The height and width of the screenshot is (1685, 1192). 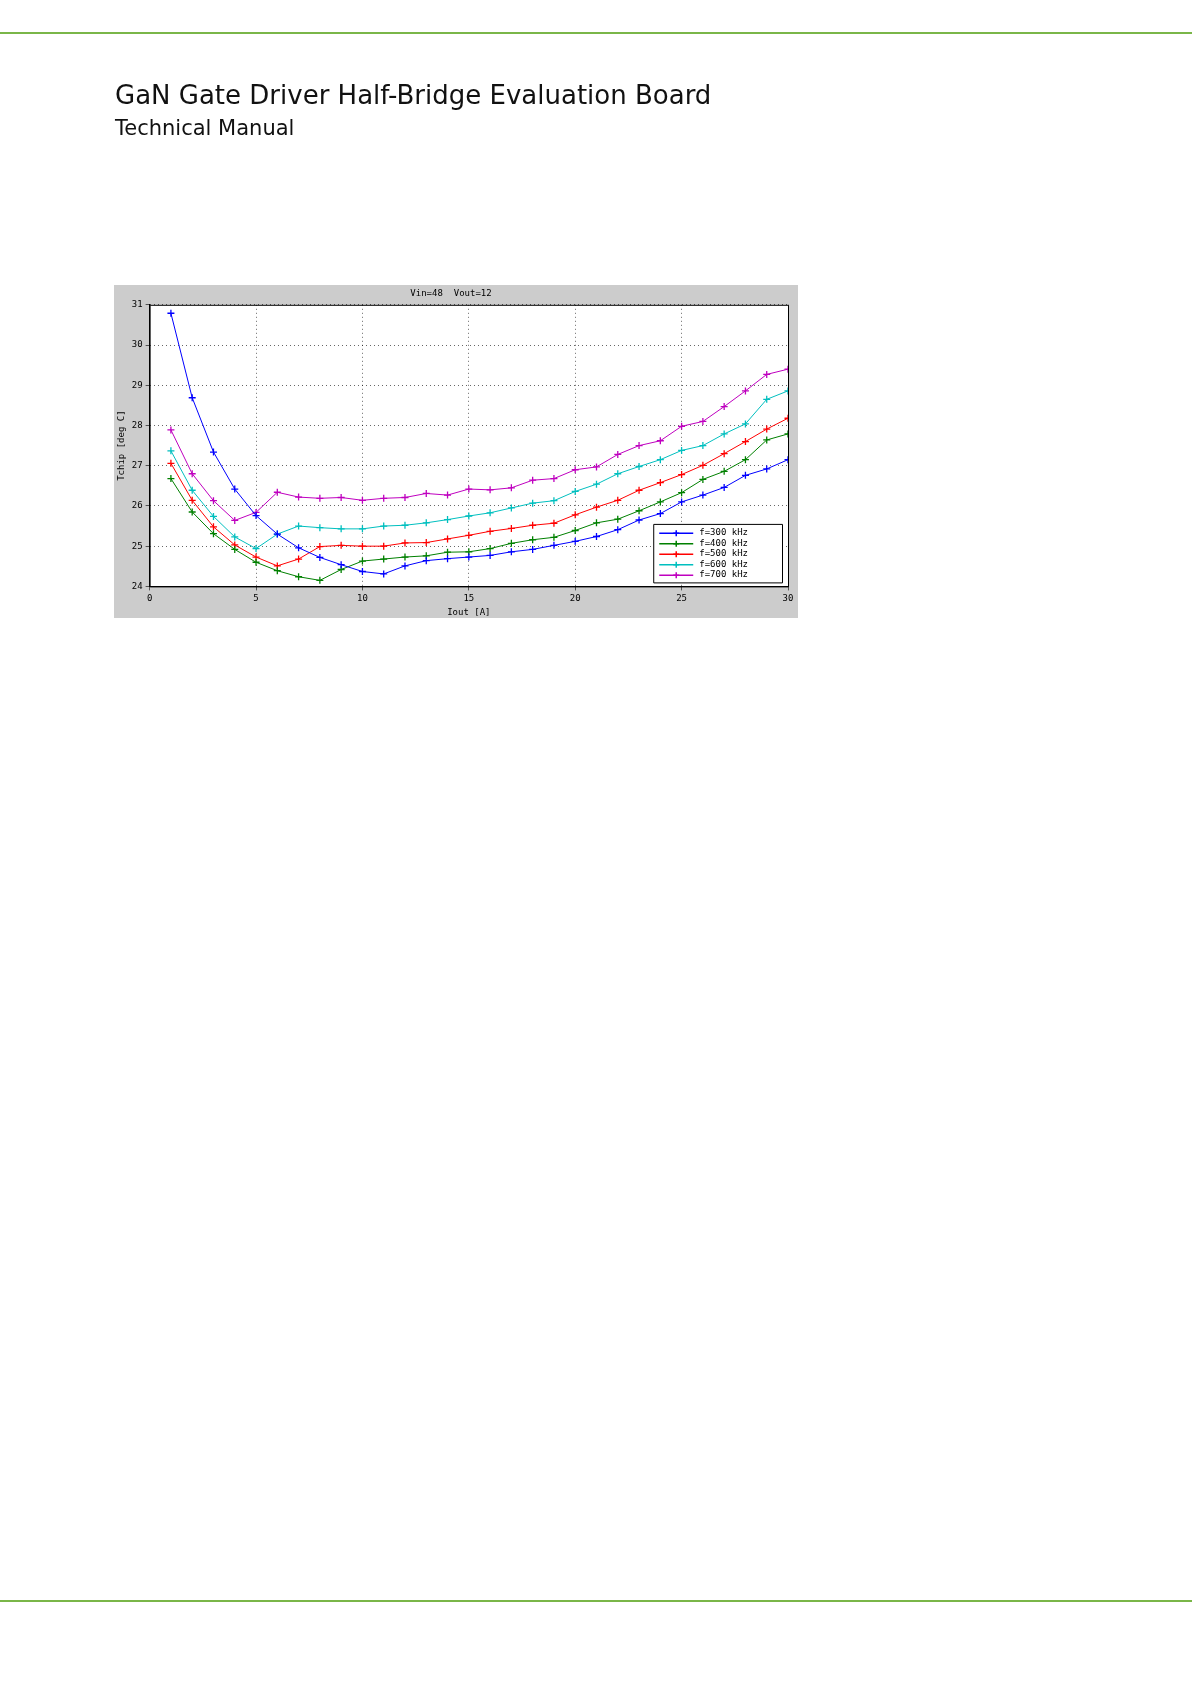 I want to click on y-tick-label: 30, so click(x=137, y=344).